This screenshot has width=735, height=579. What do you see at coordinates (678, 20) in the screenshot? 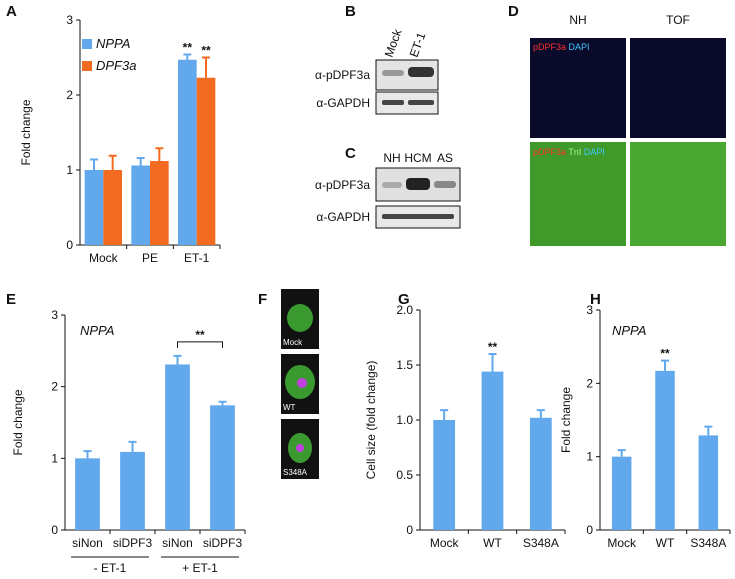
I see `column-label: TOF` at bounding box center [678, 20].